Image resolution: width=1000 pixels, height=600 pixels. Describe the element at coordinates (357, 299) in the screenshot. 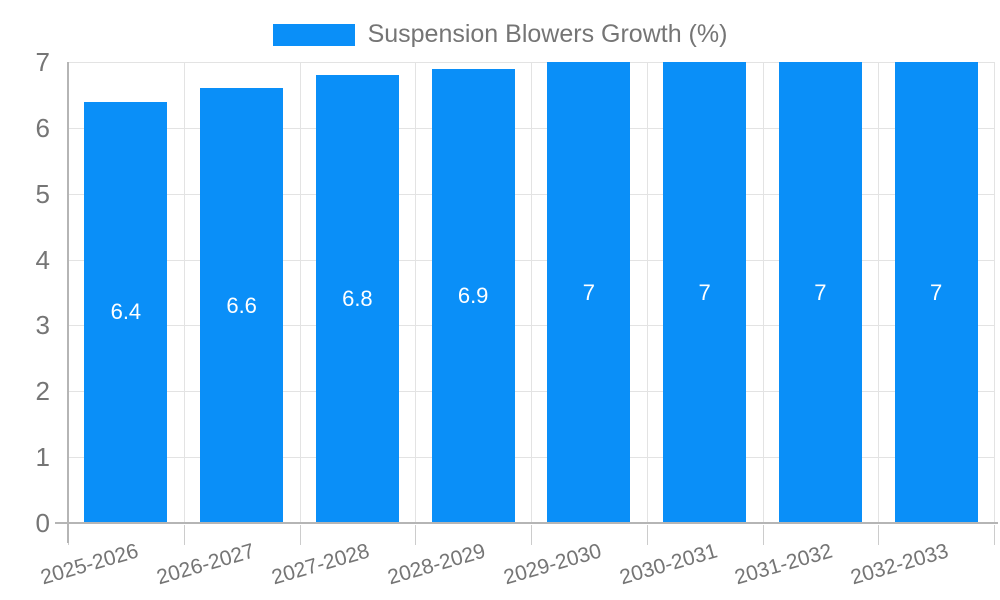

I see `bar-2027-2028` at that location.